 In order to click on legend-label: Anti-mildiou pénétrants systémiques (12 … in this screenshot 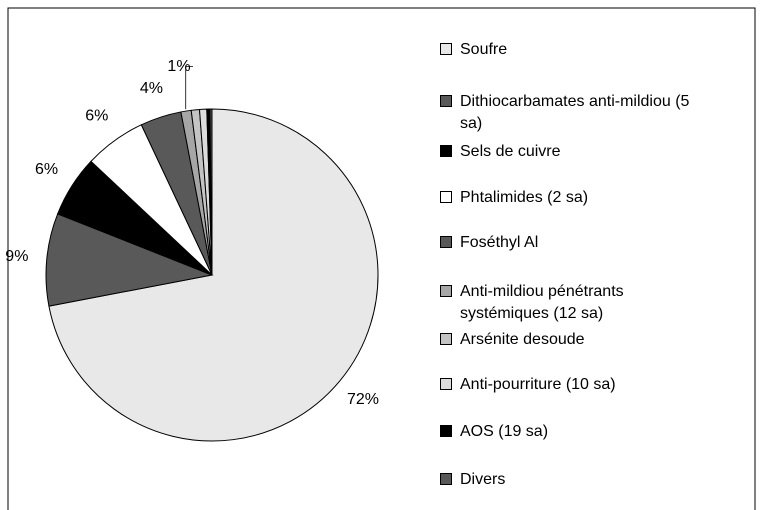, I will do `click(542, 302)`.